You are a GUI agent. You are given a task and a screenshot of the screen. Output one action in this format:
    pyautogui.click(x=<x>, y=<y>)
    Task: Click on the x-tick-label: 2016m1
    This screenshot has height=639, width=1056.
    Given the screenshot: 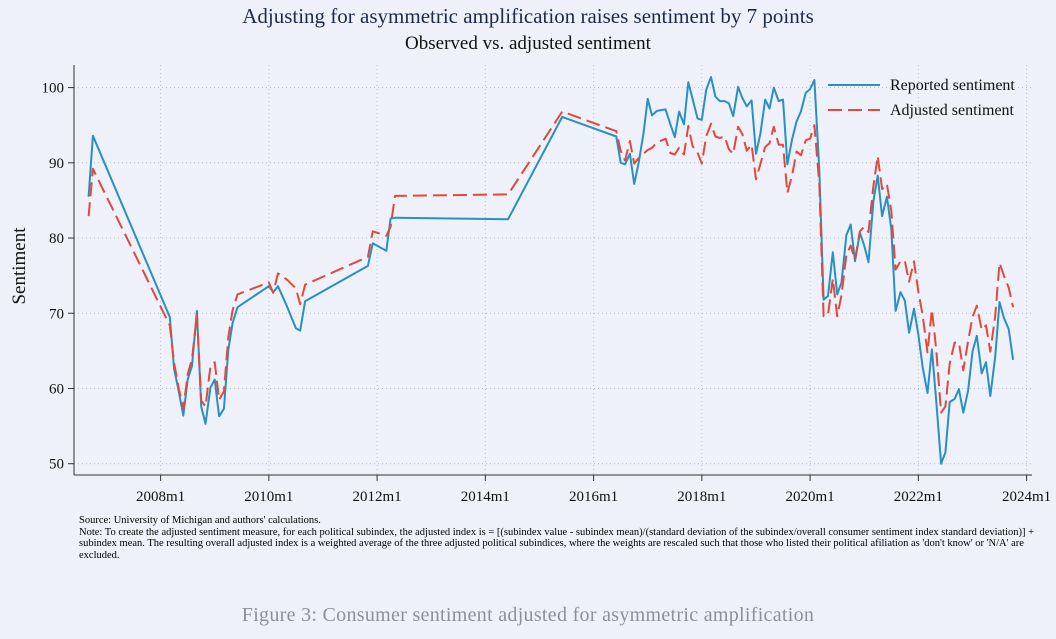 What is the action you would take?
    pyautogui.click(x=593, y=497)
    